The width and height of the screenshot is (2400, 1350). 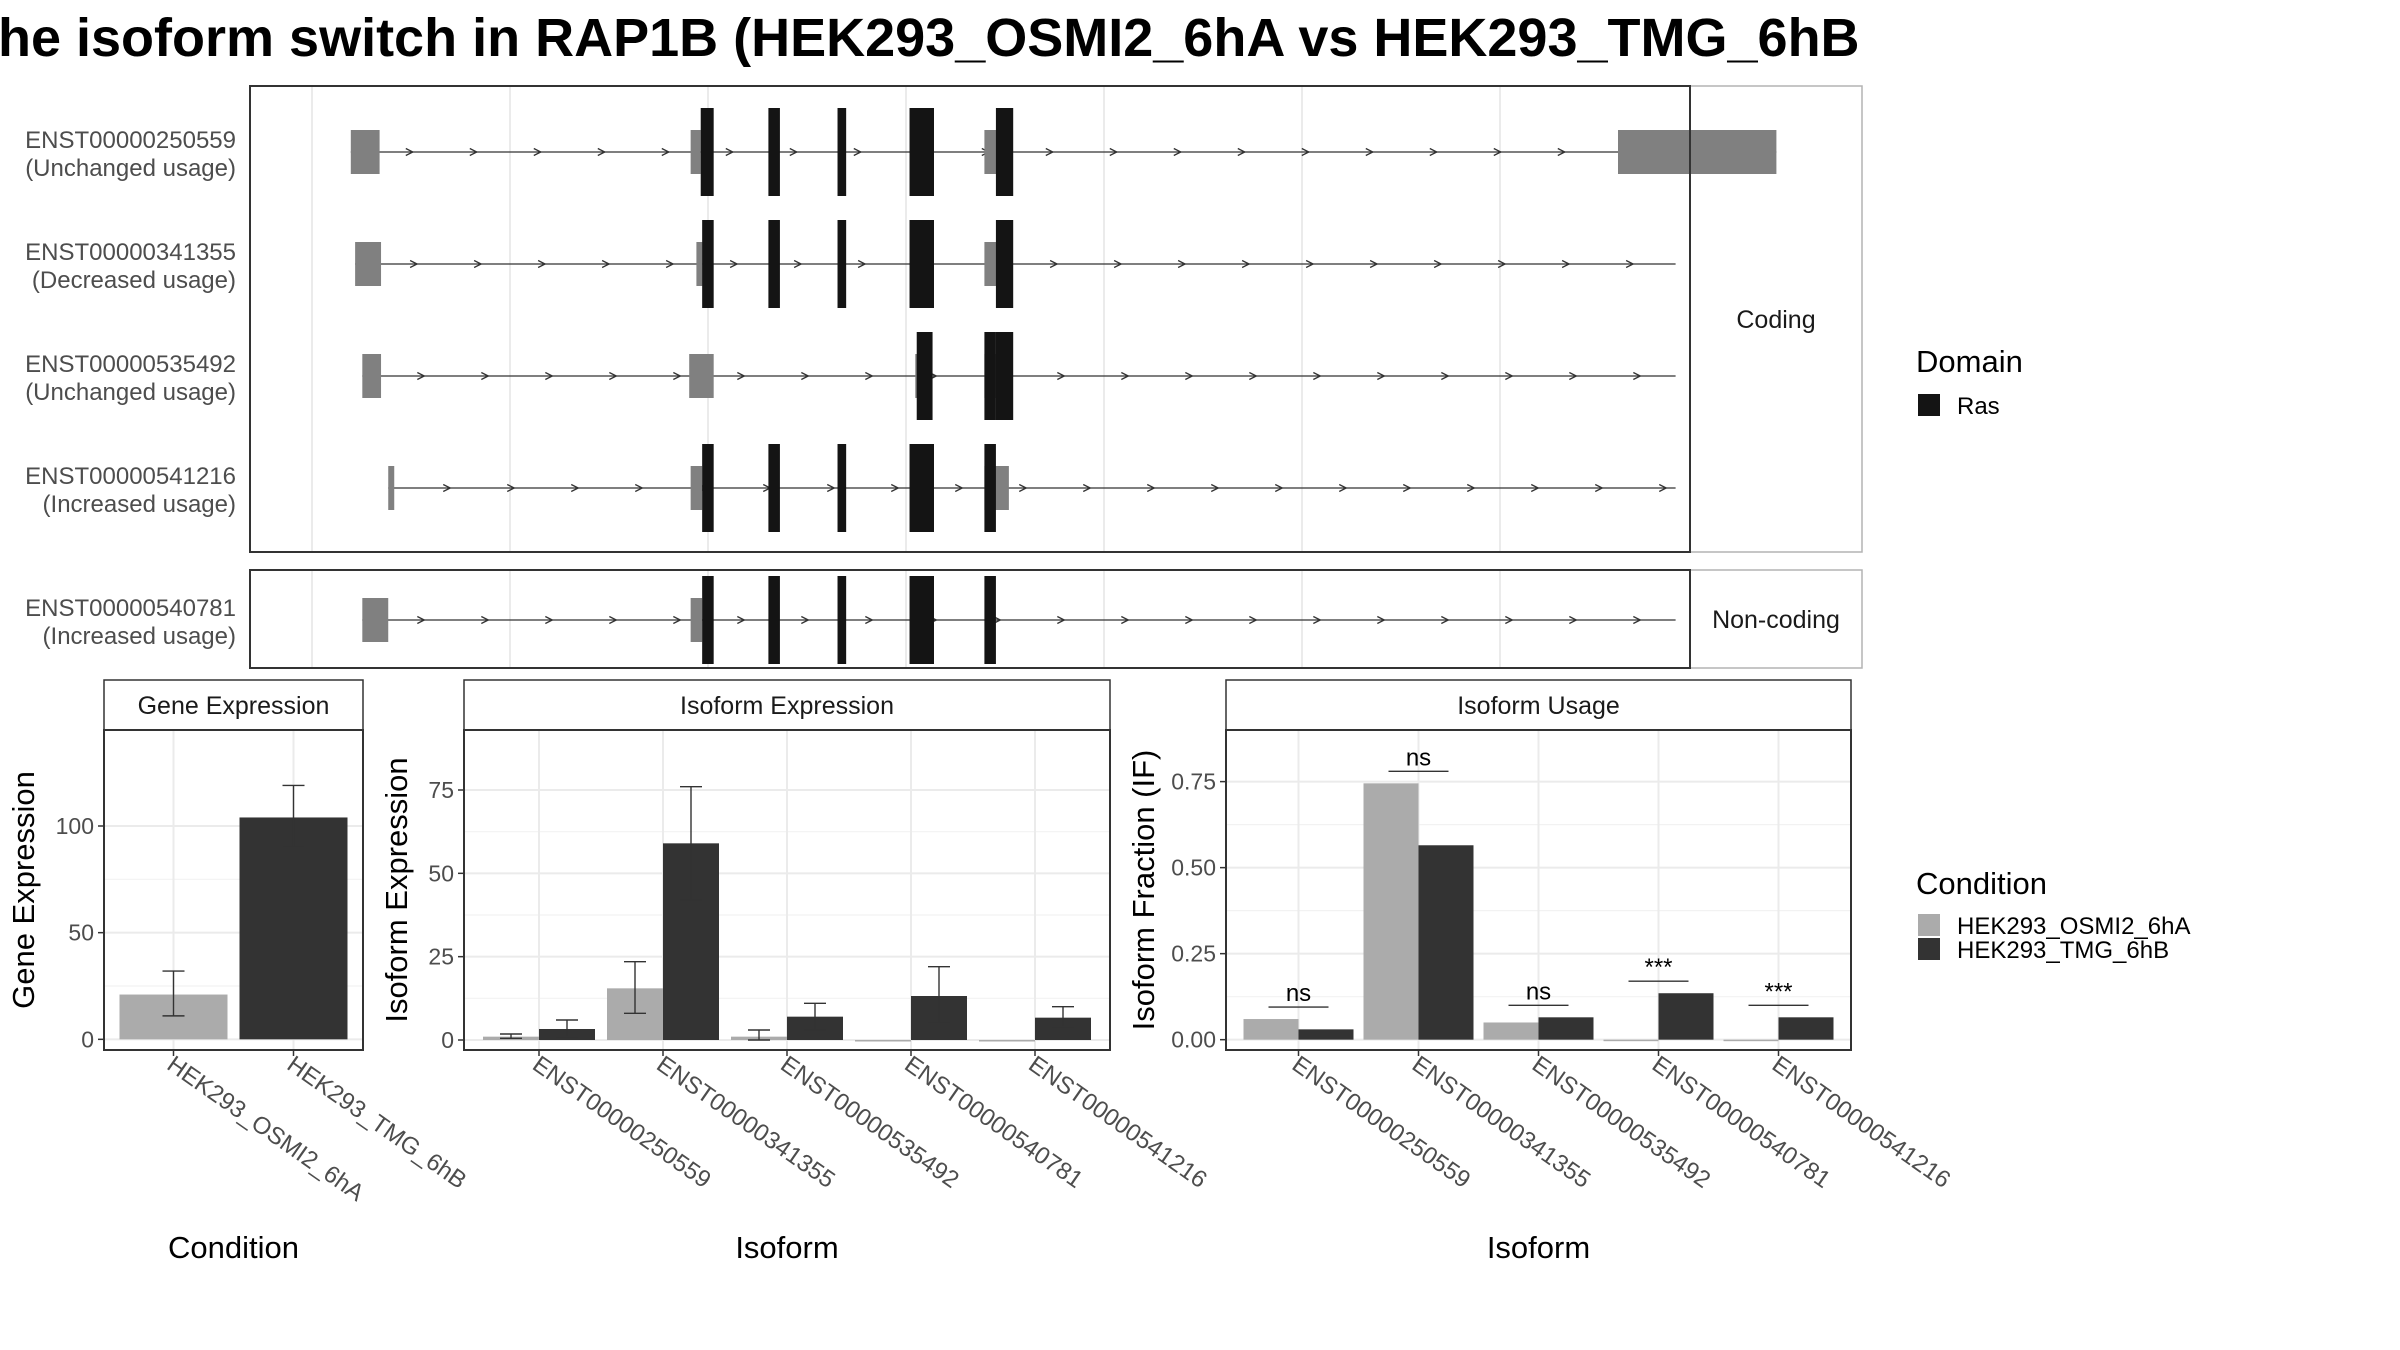 I want to click on condition-legend-label: HEK293_TMG_6hB, so click(x=2063, y=950).